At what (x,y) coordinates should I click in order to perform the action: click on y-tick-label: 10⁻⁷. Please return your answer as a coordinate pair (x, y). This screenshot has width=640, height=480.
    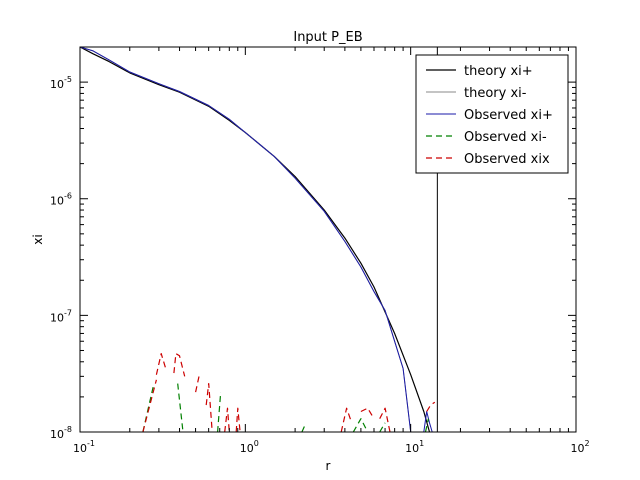
    Looking at the image, I should click on (61, 316).